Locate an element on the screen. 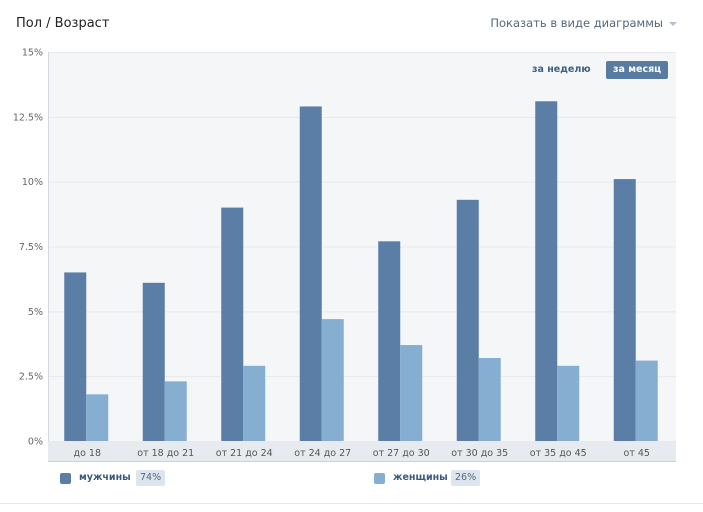  show-as-diagram-label: Показать в виде диаграммы is located at coordinates (576, 23).